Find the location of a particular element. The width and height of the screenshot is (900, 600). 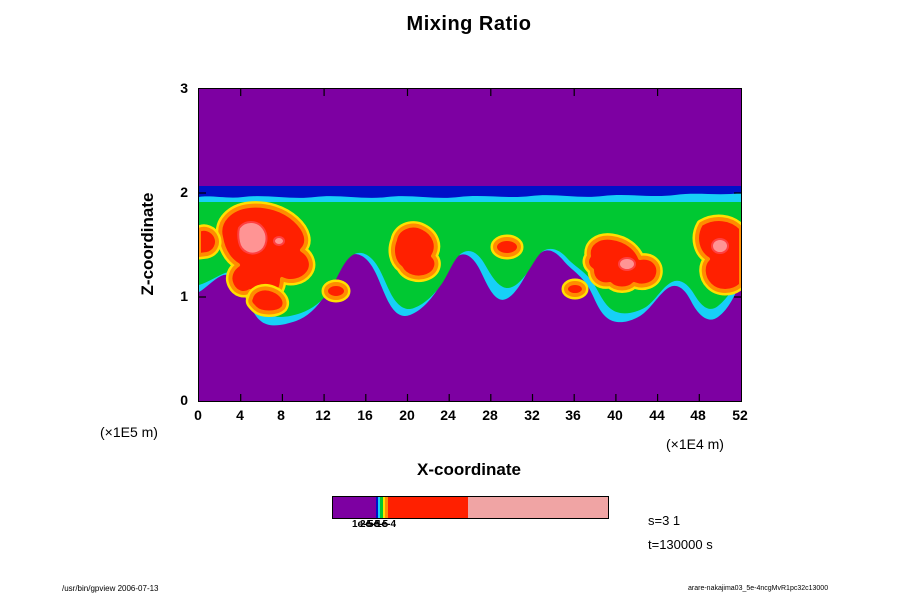

x-tick-label: 16 is located at coordinates (365, 415).